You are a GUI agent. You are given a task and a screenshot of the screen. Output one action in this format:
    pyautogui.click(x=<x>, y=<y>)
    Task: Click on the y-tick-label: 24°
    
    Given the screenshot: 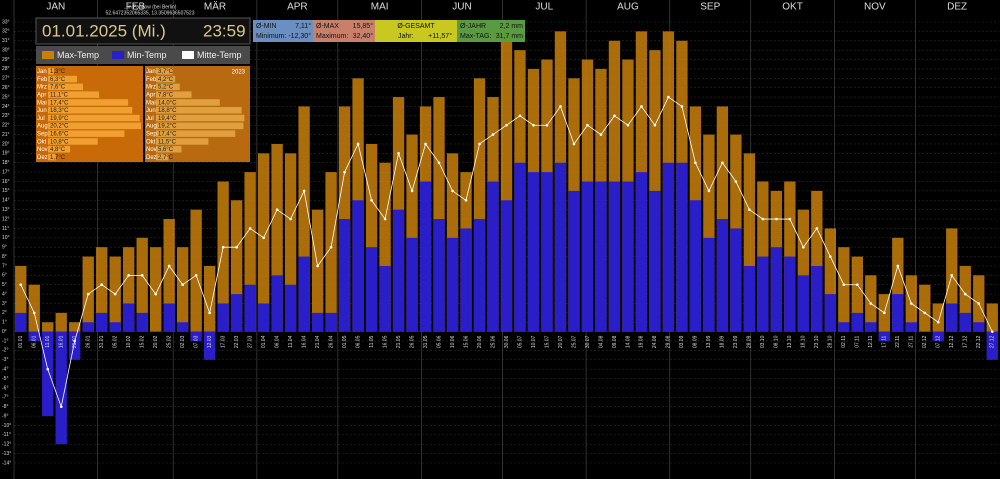 What is the action you would take?
    pyautogui.click(x=6, y=107)
    